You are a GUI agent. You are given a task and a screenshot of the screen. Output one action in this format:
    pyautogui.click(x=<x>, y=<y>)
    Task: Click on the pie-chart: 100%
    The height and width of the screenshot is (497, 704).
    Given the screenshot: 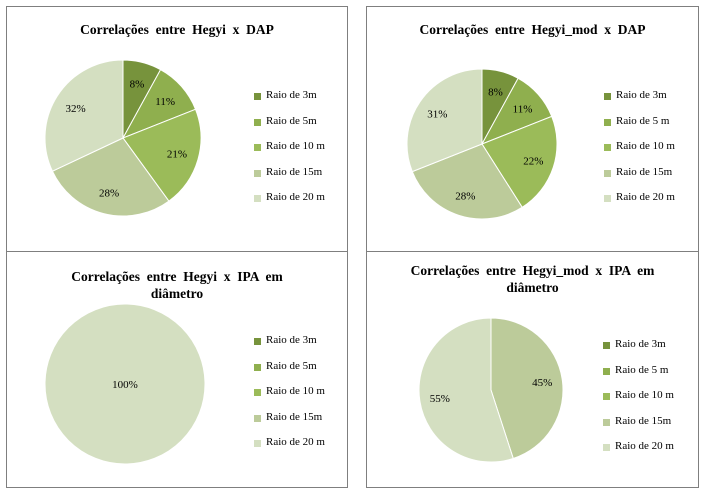 What is the action you would take?
    pyautogui.click(x=125, y=384)
    